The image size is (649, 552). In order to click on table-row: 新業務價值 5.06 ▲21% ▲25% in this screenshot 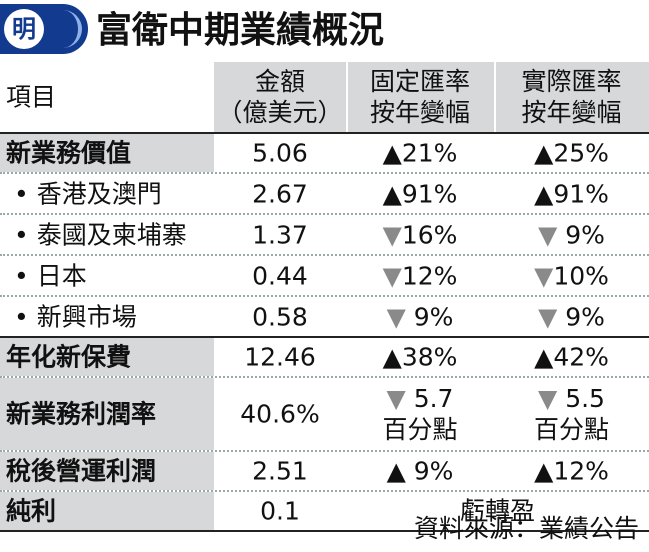, I will do `click(324, 154)`.